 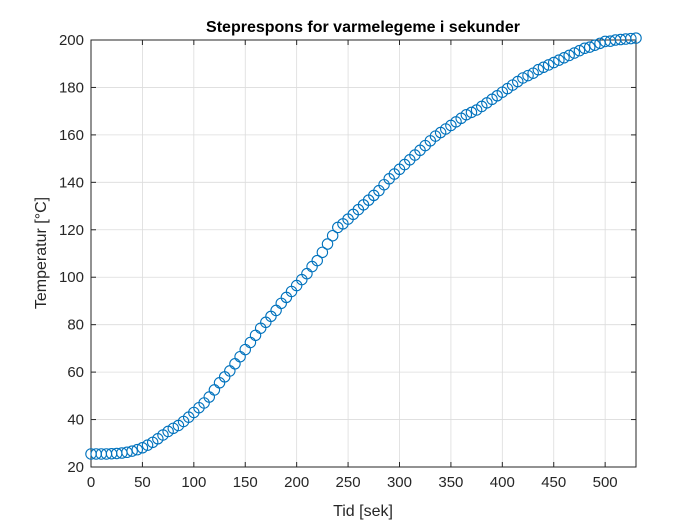 I want to click on x-tick-label: 0, so click(x=91, y=482).